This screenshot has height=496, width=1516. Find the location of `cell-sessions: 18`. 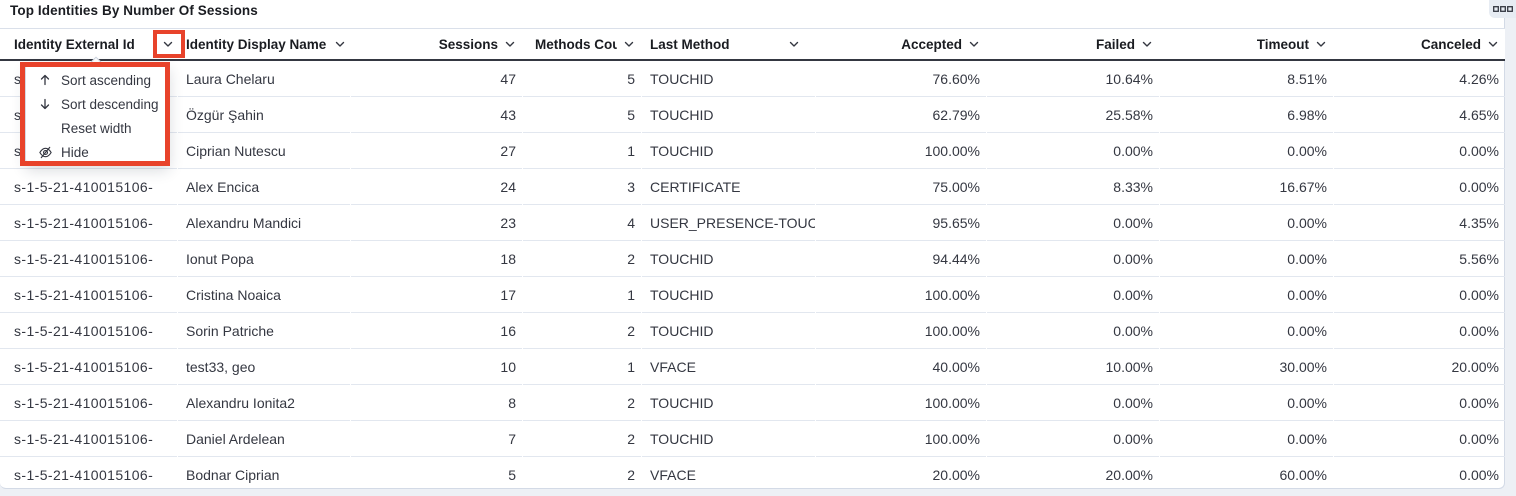

cell-sessions: 18 is located at coordinates (436, 259).